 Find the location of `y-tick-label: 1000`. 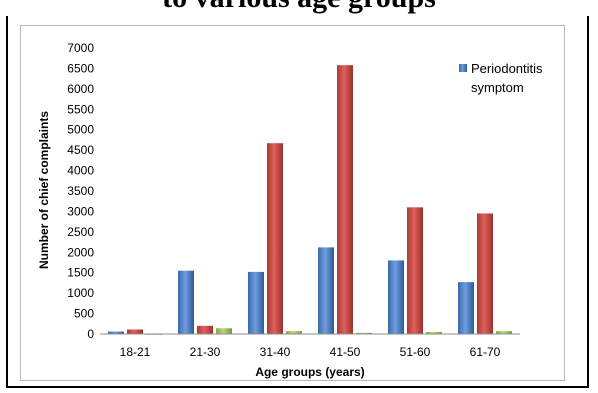

y-tick-label: 1000 is located at coordinates (80, 293).